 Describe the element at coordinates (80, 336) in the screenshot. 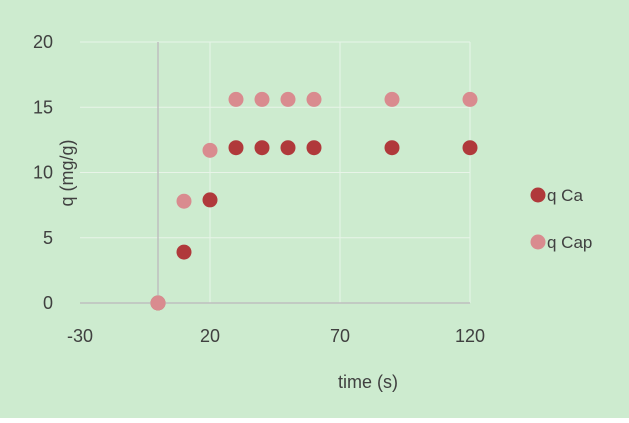

I see `x-tick-label: -30` at that location.